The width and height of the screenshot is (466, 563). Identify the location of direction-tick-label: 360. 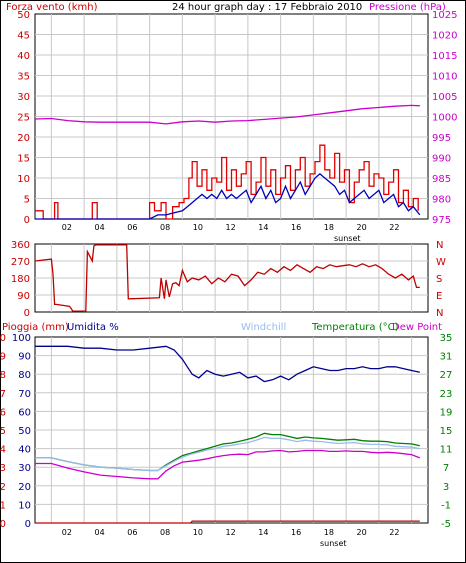
(20, 245).